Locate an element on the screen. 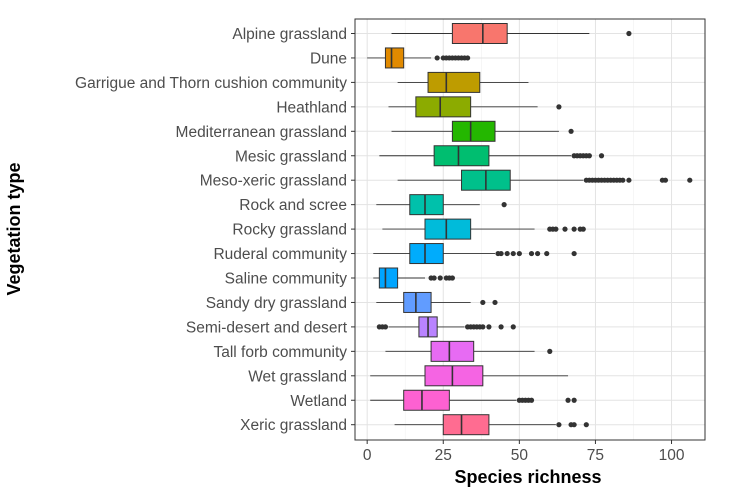 The image size is (733, 494). x-axis-title: Species richness is located at coordinates (527, 477).